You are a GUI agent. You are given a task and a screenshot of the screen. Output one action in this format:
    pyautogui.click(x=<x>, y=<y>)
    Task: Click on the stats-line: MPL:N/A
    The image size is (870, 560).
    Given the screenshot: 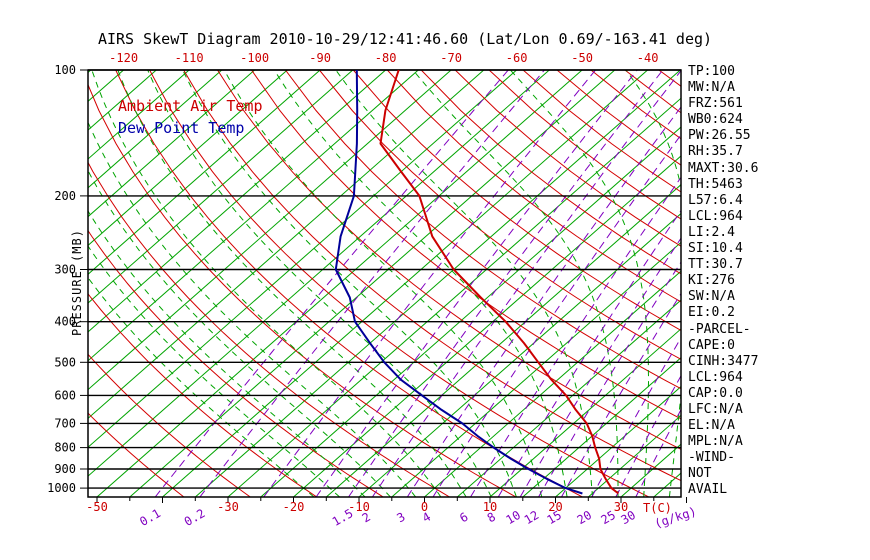 What is the action you would take?
    pyautogui.click(x=715, y=442)
    